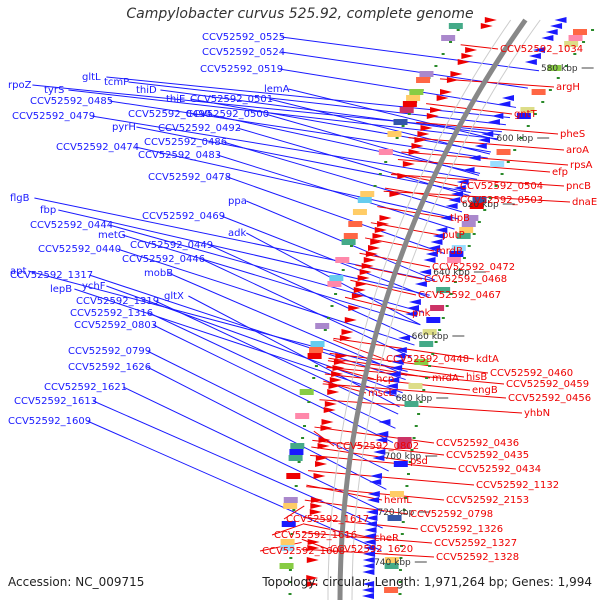 This screenshot has height=600, width=600. I want to click on gene-label-left: lemA, so click(277, 89).